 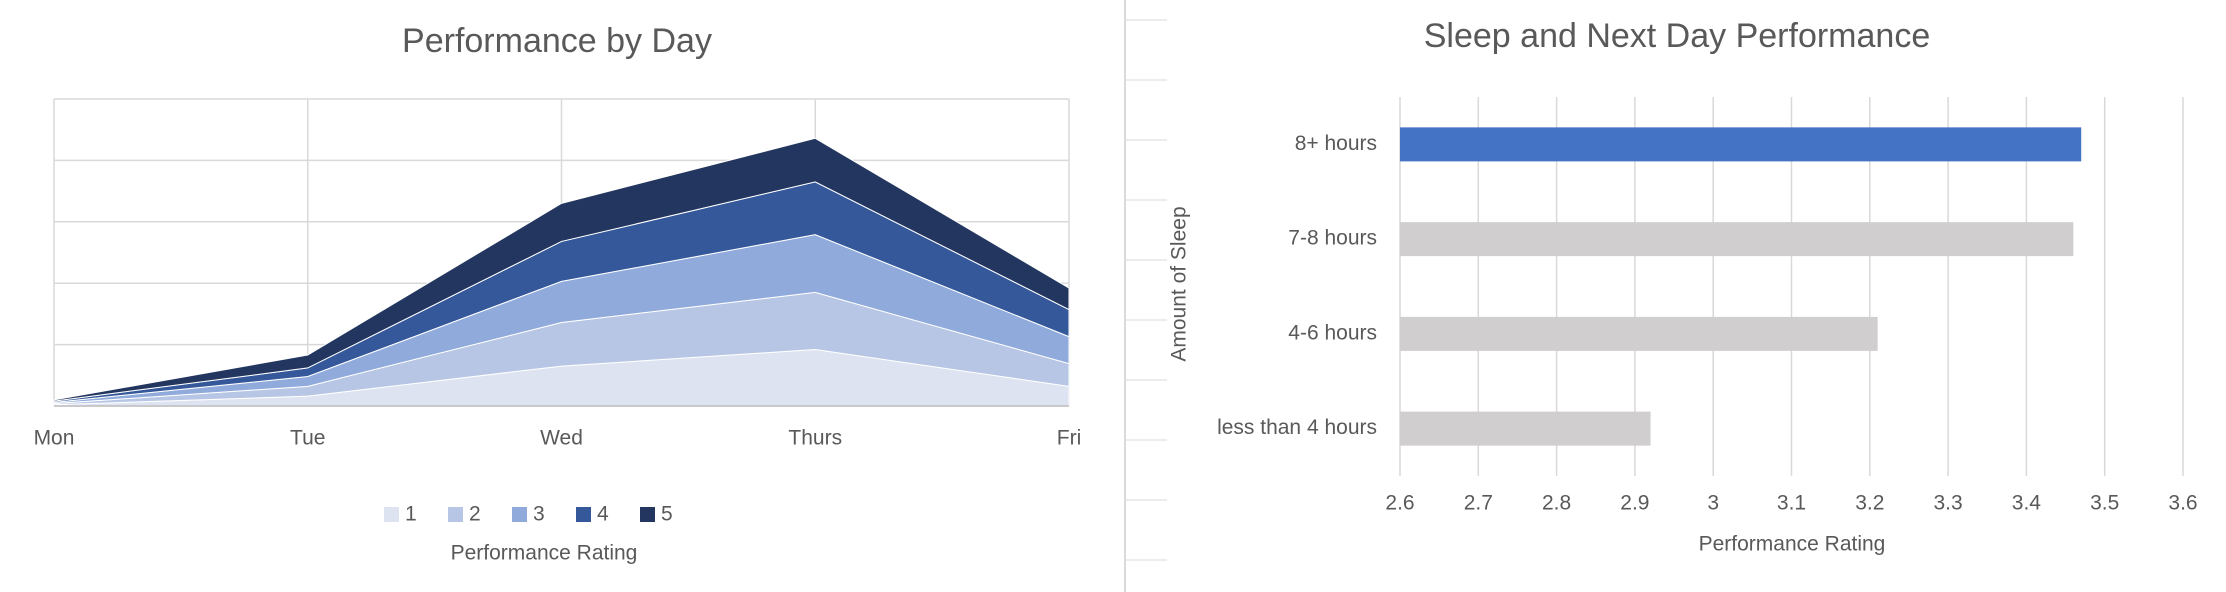 I want to click on y-axis-title: Amount of Sleep, so click(x=1179, y=283).